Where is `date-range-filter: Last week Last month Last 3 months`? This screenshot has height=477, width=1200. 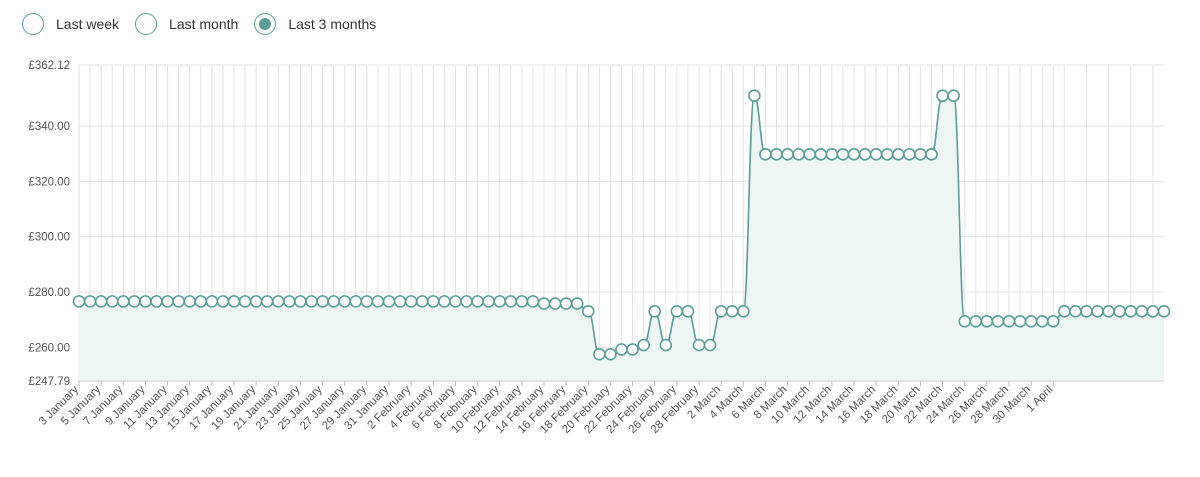
date-range-filter: Last week Last month Last 3 months is located at coordinates (199, 24).